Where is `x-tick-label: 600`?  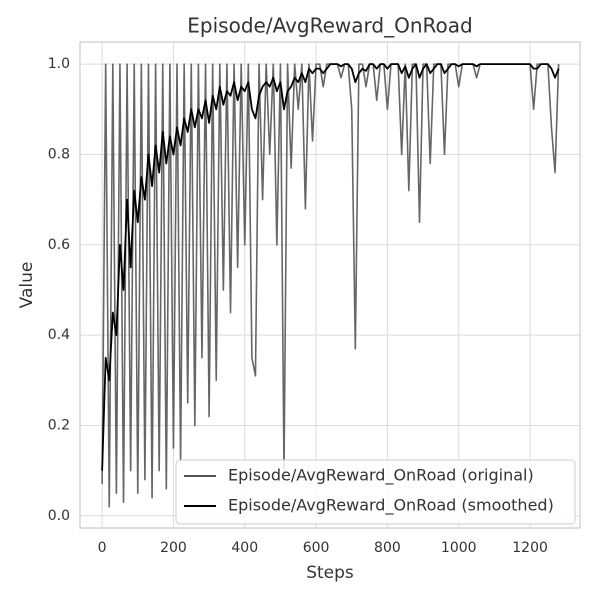
x-tick-label: 600 is located at coordinates (316, 548).